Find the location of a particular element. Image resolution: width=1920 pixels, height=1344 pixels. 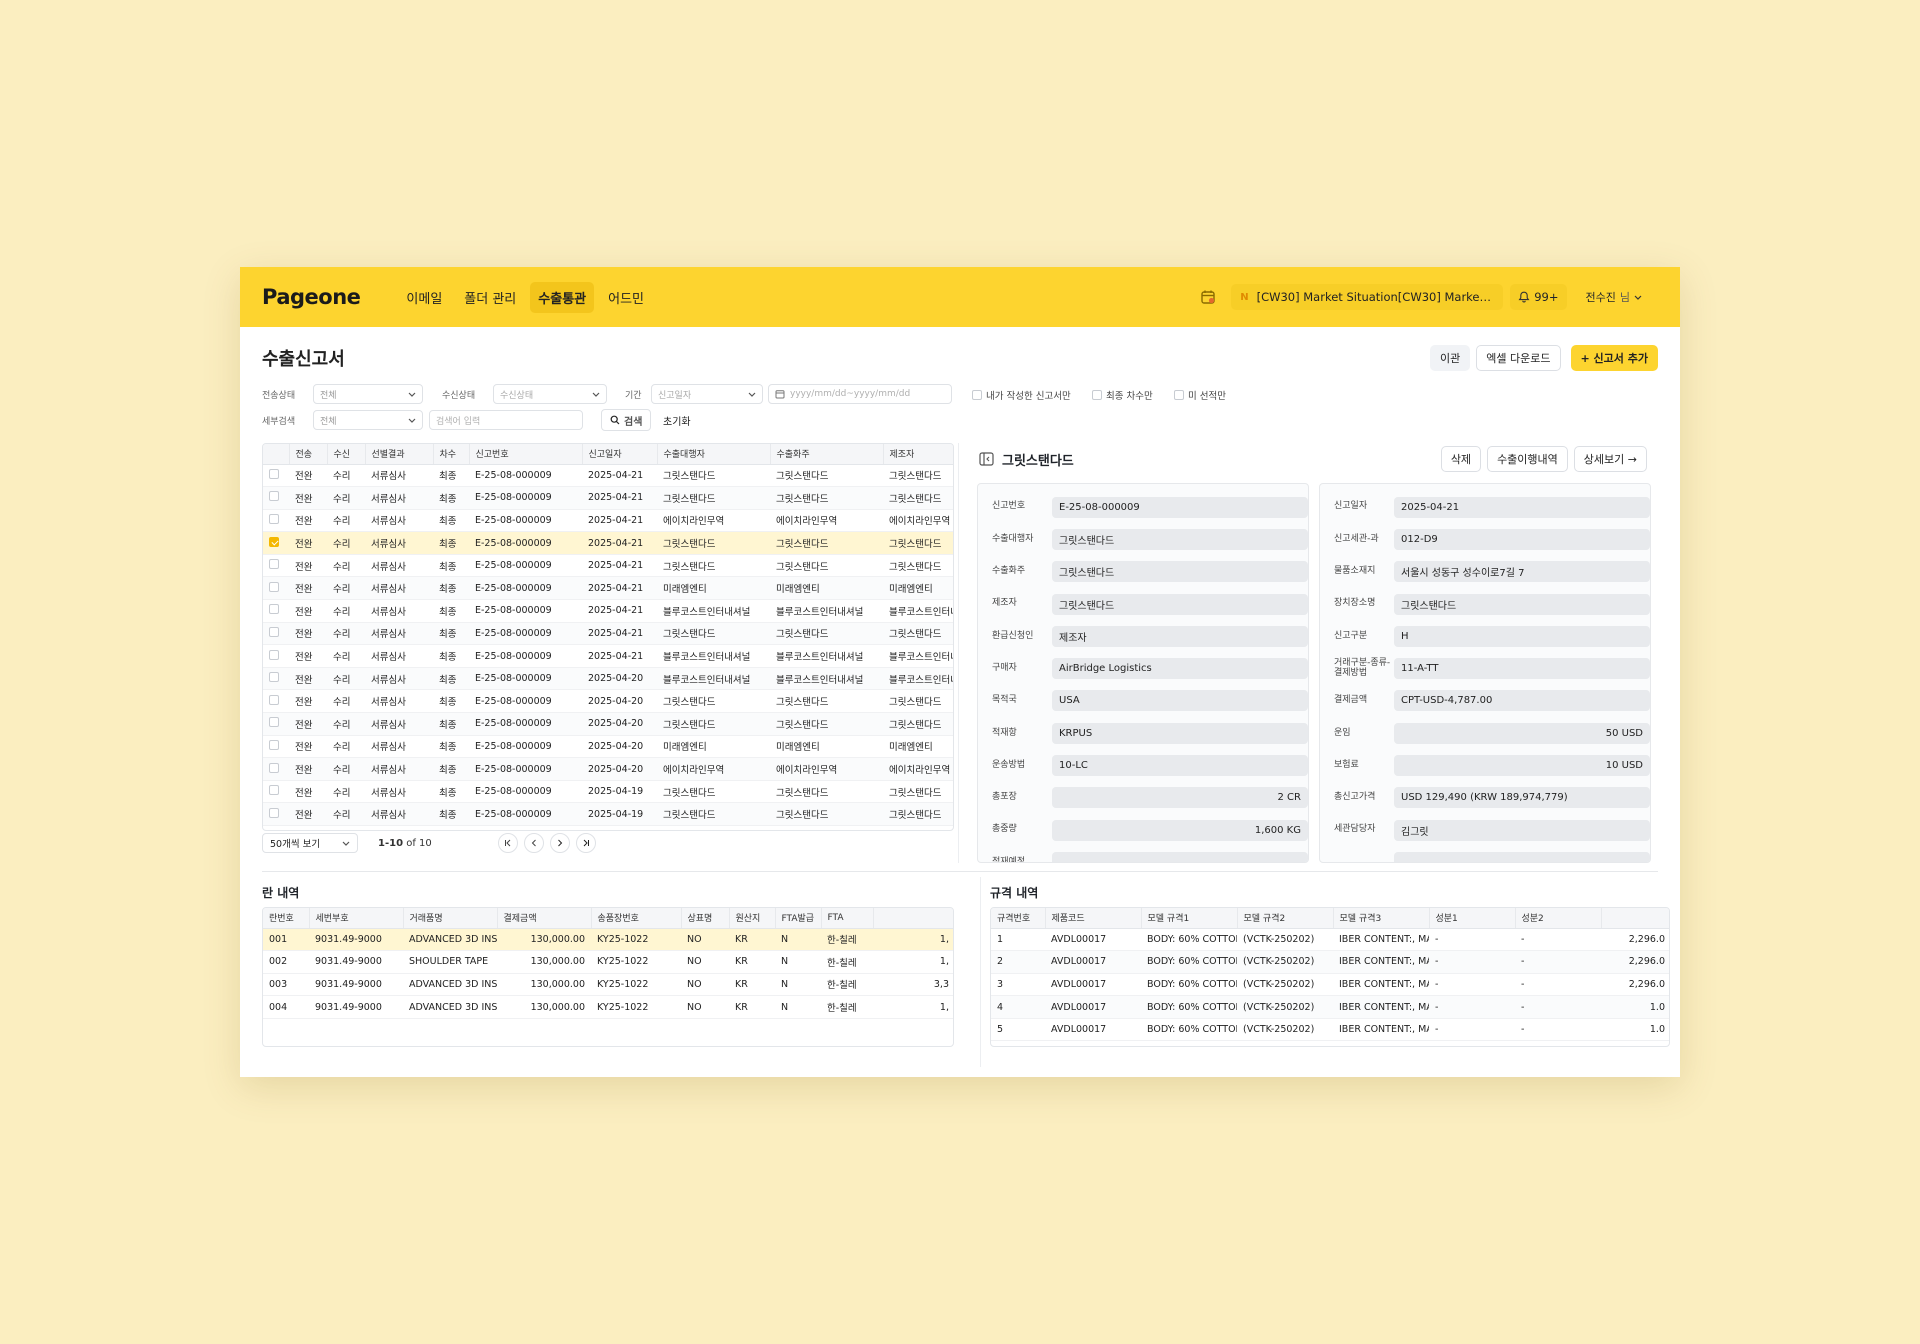

send-status-select: 전체 is located at coordinates (368, 394).